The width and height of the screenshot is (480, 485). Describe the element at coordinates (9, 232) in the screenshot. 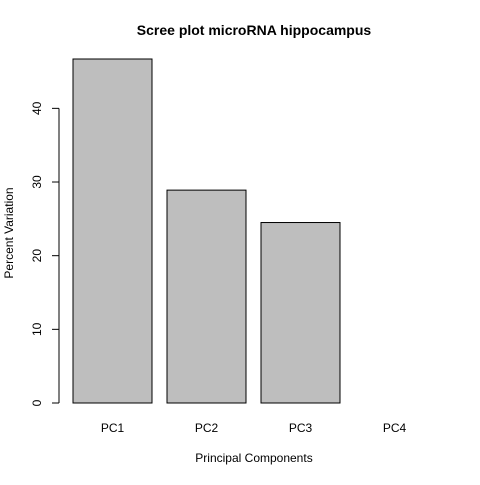

I see `y-axis-label: Percent Variation` at that location.